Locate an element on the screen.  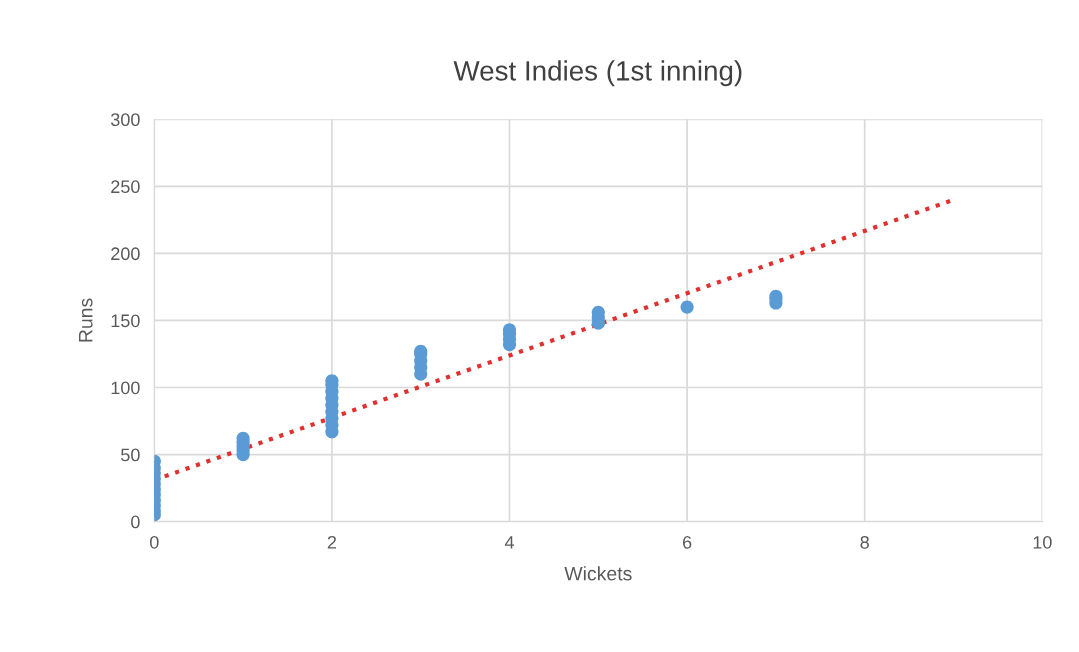
x-tick-label: 2 is located at coordinates (332, 542).